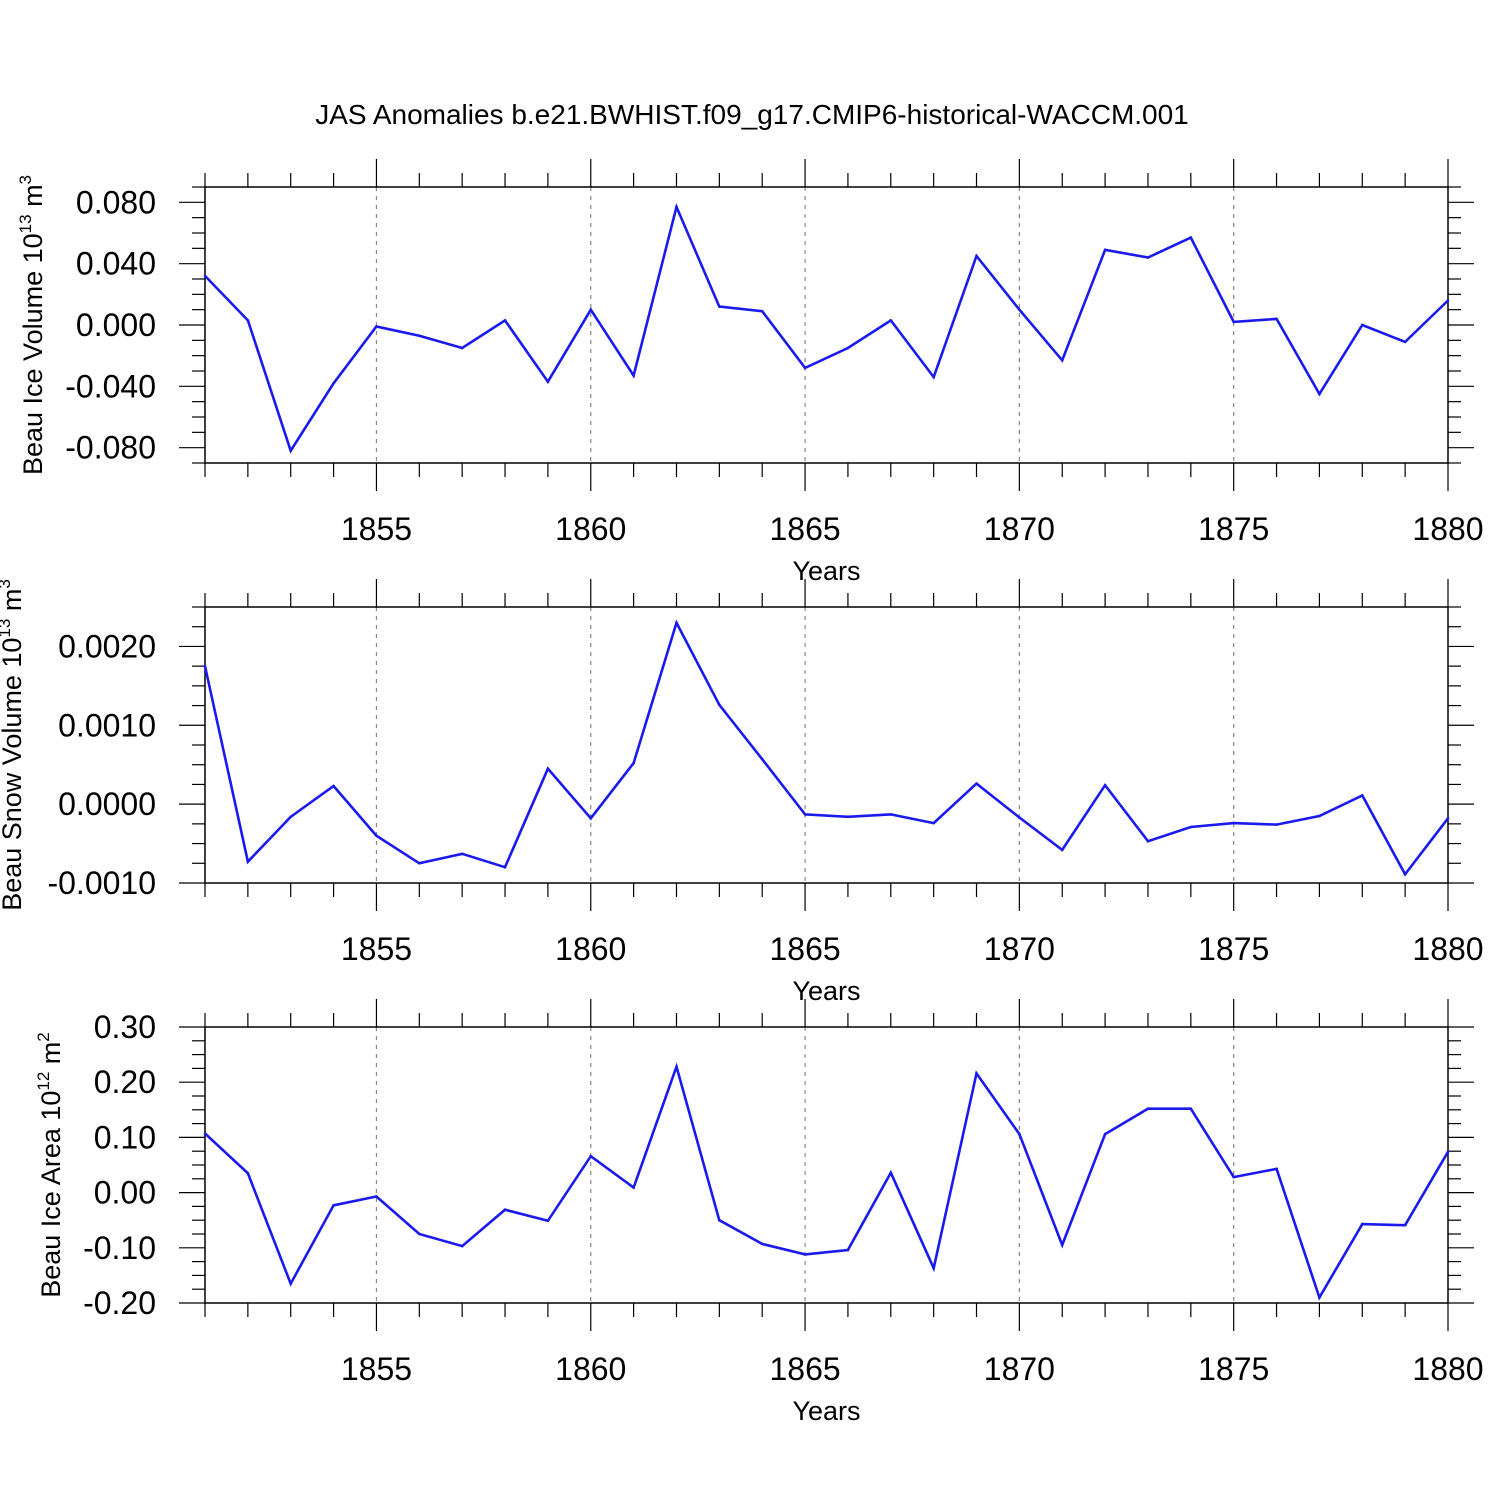  What do you see at coordinates (13, 745) in the screenshot?
I see `y-axis-title: Beau Snow Volume 1013 m3` at bounding box center [13, 745].